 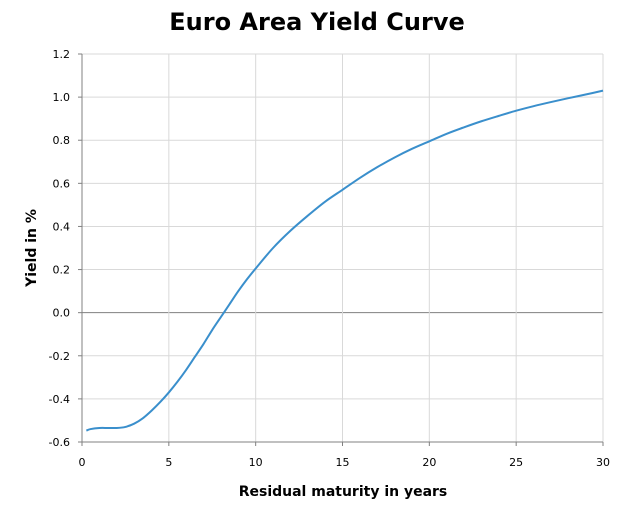 What do you see at coordinates (59, 356) in the screenshot?
I see `y-tick-label: -0.2` at bounding box center [59, 356].